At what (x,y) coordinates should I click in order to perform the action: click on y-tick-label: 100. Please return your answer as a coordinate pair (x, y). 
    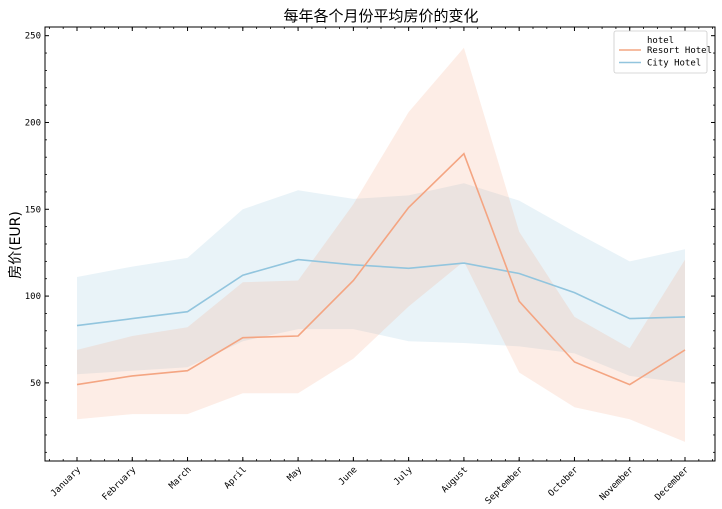
    Looking at the image, I should click on (33, 297).